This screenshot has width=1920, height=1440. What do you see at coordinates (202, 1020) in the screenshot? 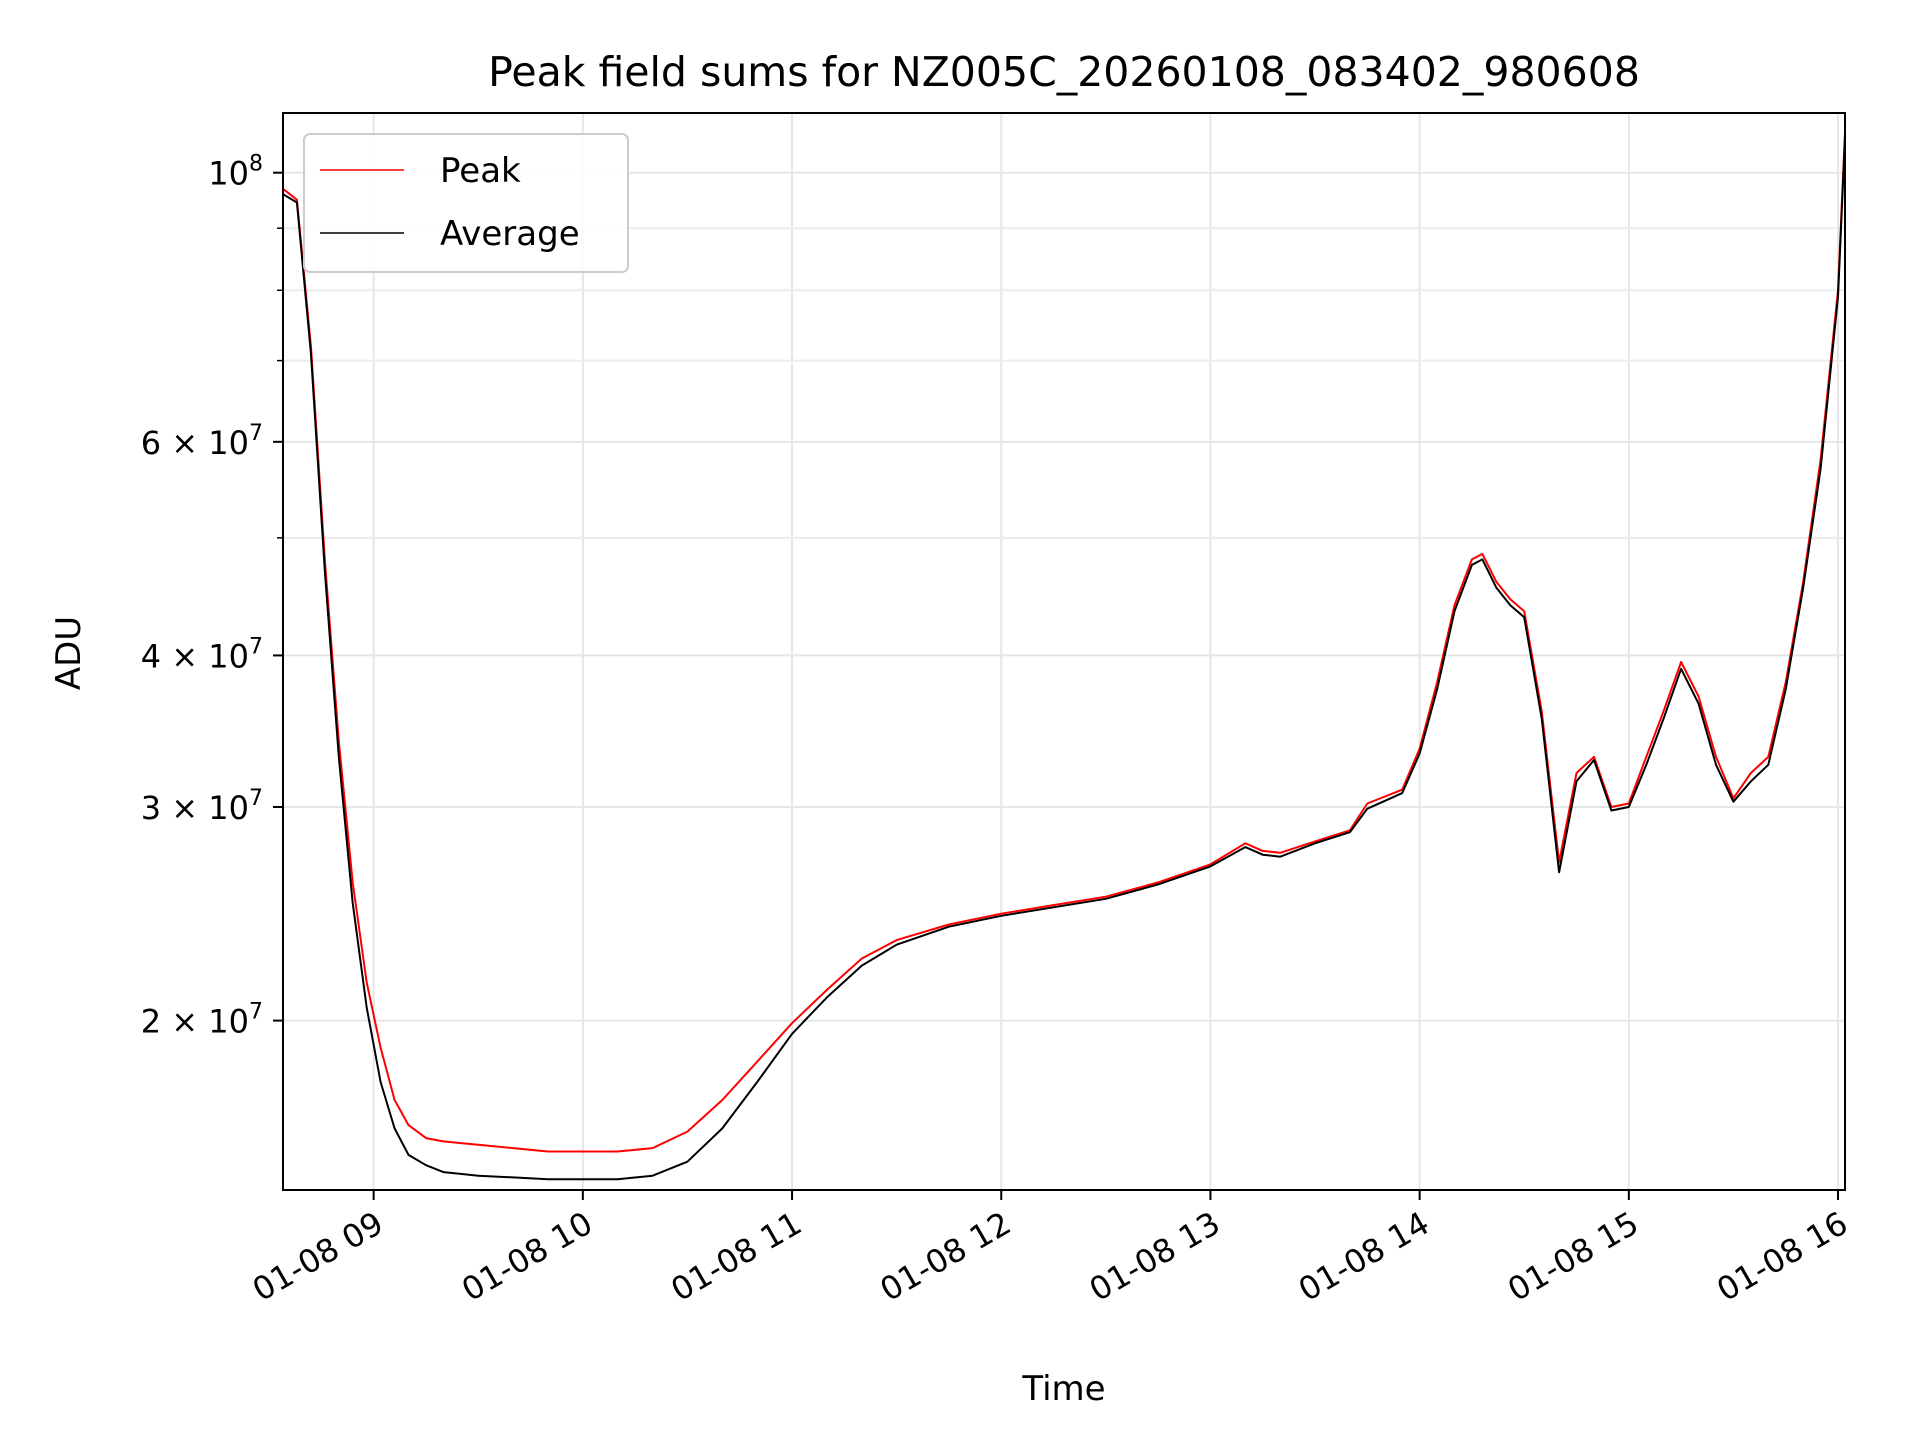
I see `y-tick-label: 2 × 107` at bounding box center [202, 1020].